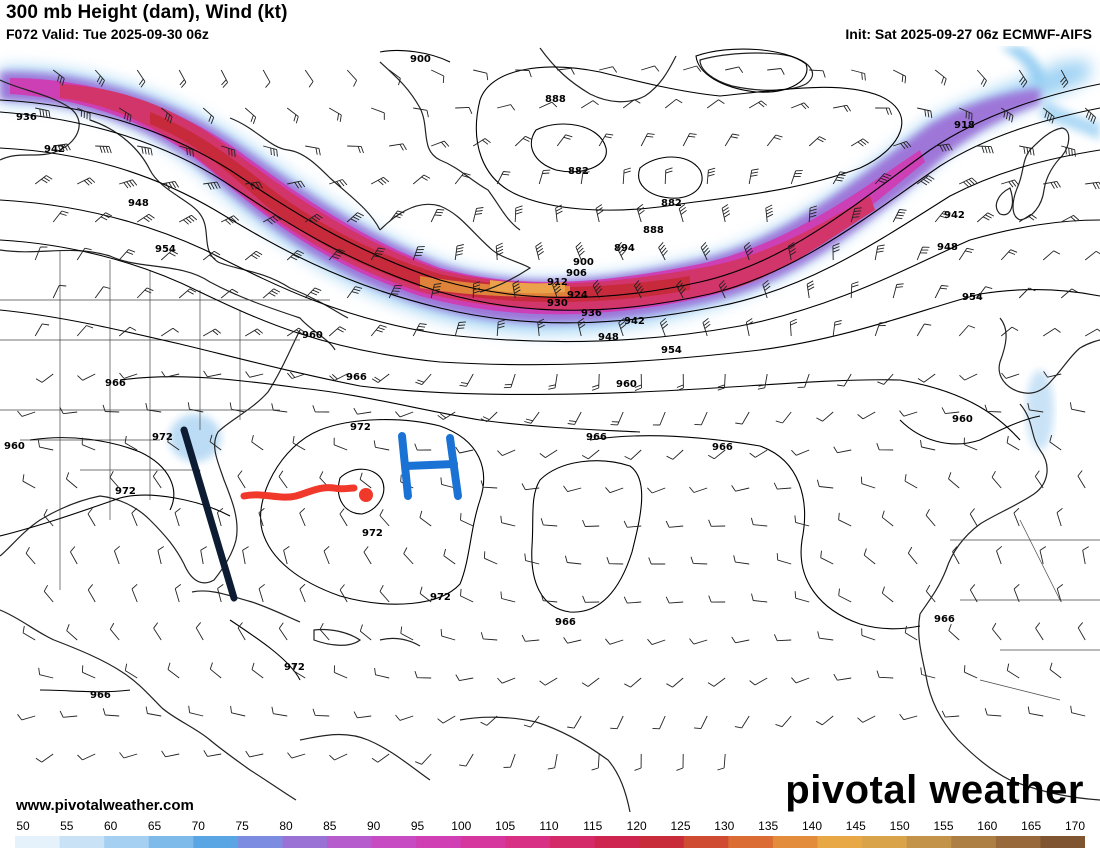 This screenshot has height=850, width=1100. Describe the element at coordinates (555, 99) in the screenshot. I see `contour-label: 888` at that location.